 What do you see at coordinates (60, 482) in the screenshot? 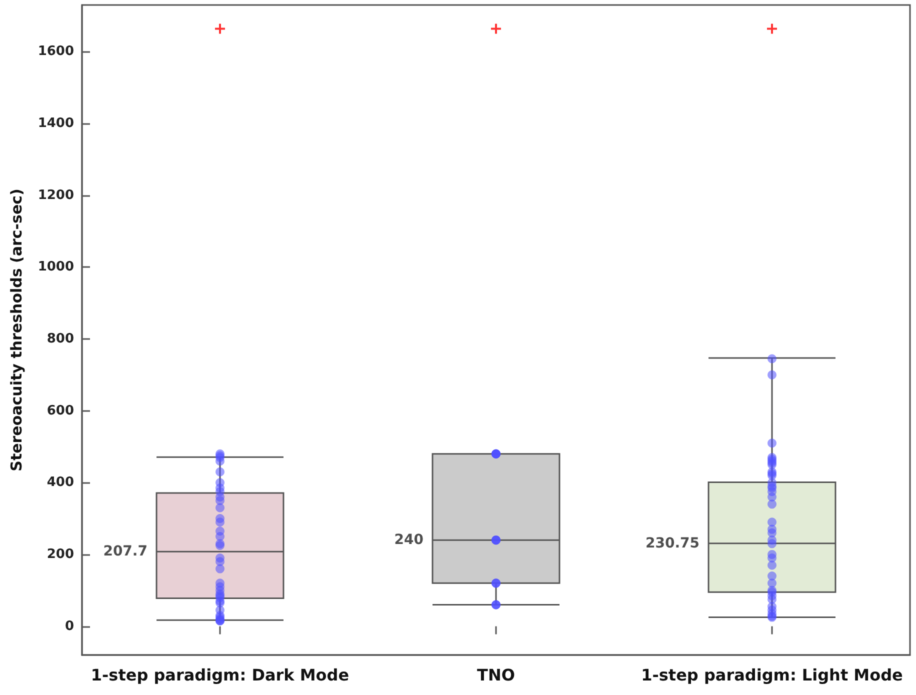
I see `y-tick-label: 400` at bounding box center [60, 482].